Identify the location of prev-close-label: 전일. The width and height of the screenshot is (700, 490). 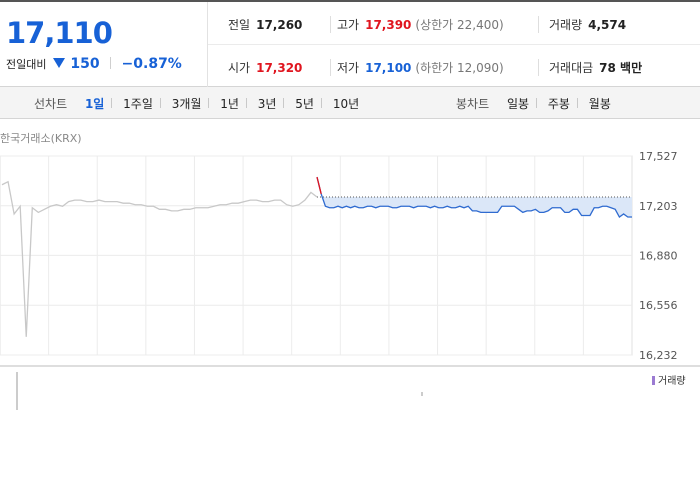
(239, 25).